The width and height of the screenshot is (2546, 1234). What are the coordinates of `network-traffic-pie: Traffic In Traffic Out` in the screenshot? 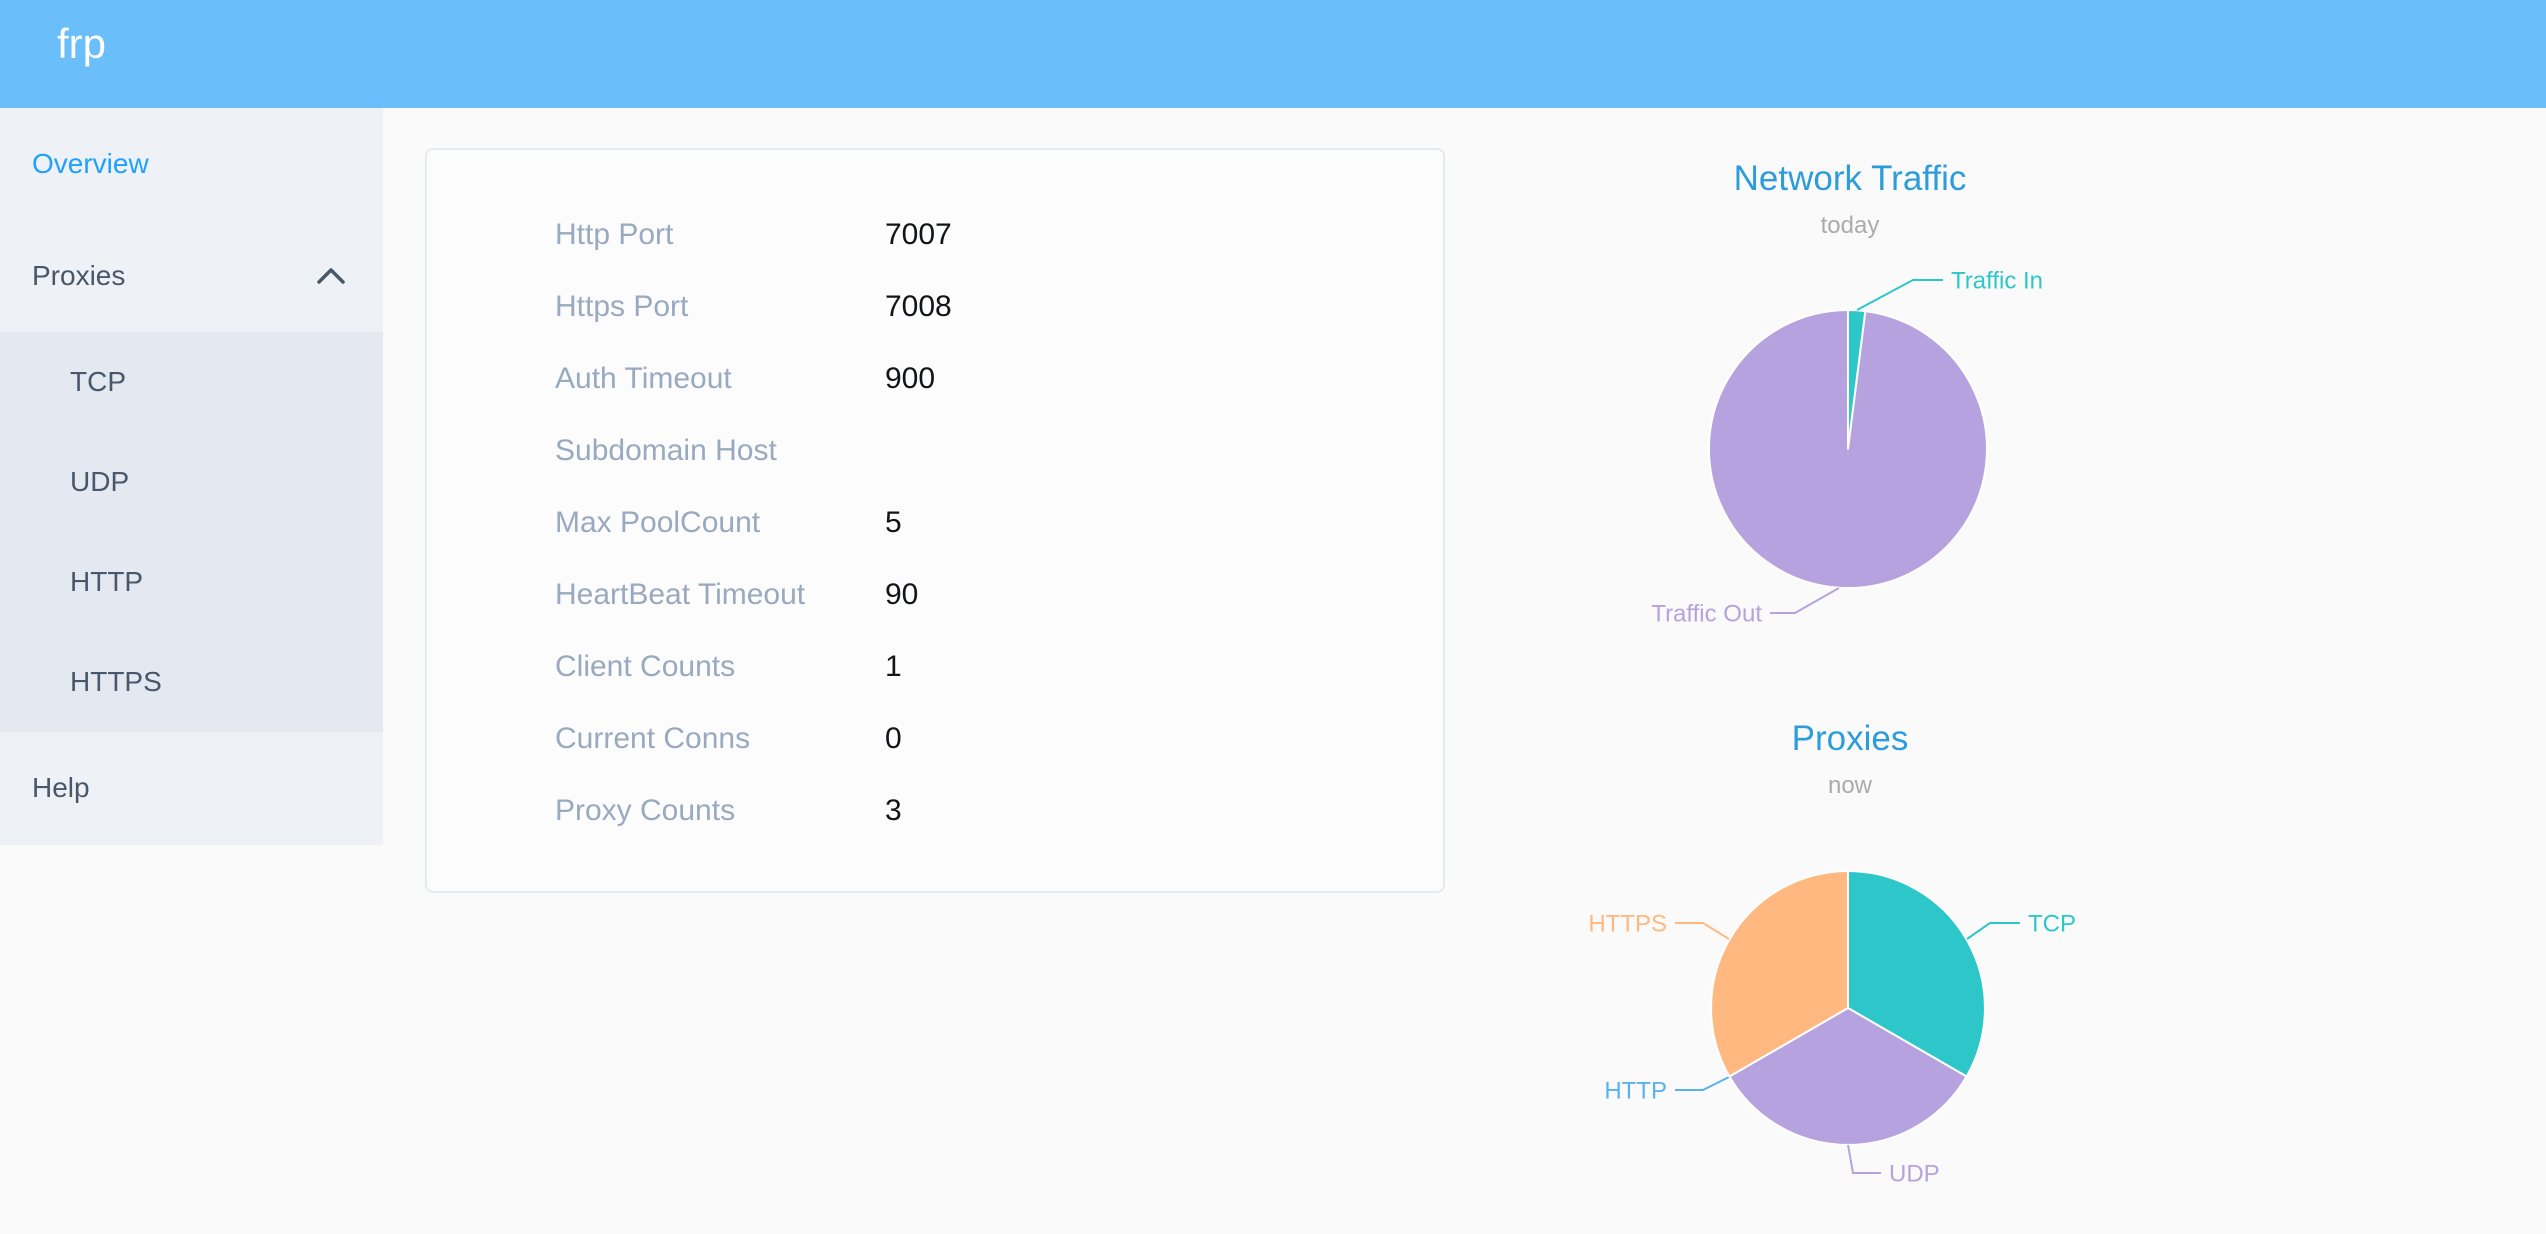 It's located at (1850, 410).